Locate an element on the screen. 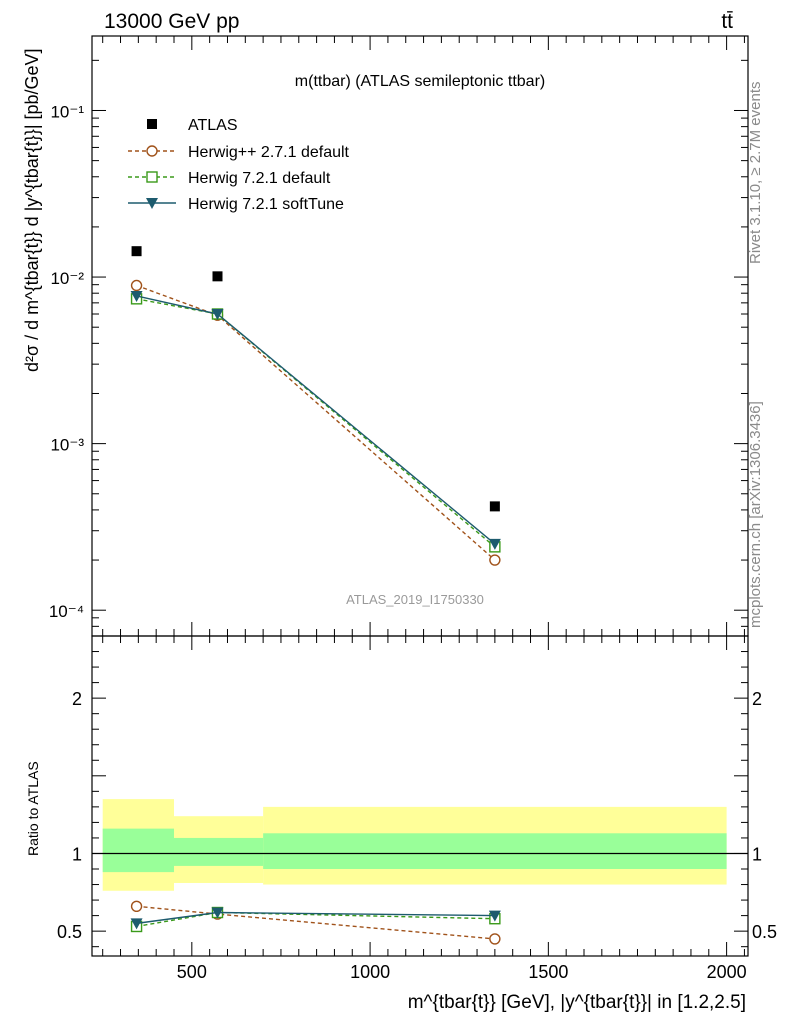 The height and width of the screenshot is (1024, 786). main-y-tick-label: 10⁻² is located at coordinates (67, 278).